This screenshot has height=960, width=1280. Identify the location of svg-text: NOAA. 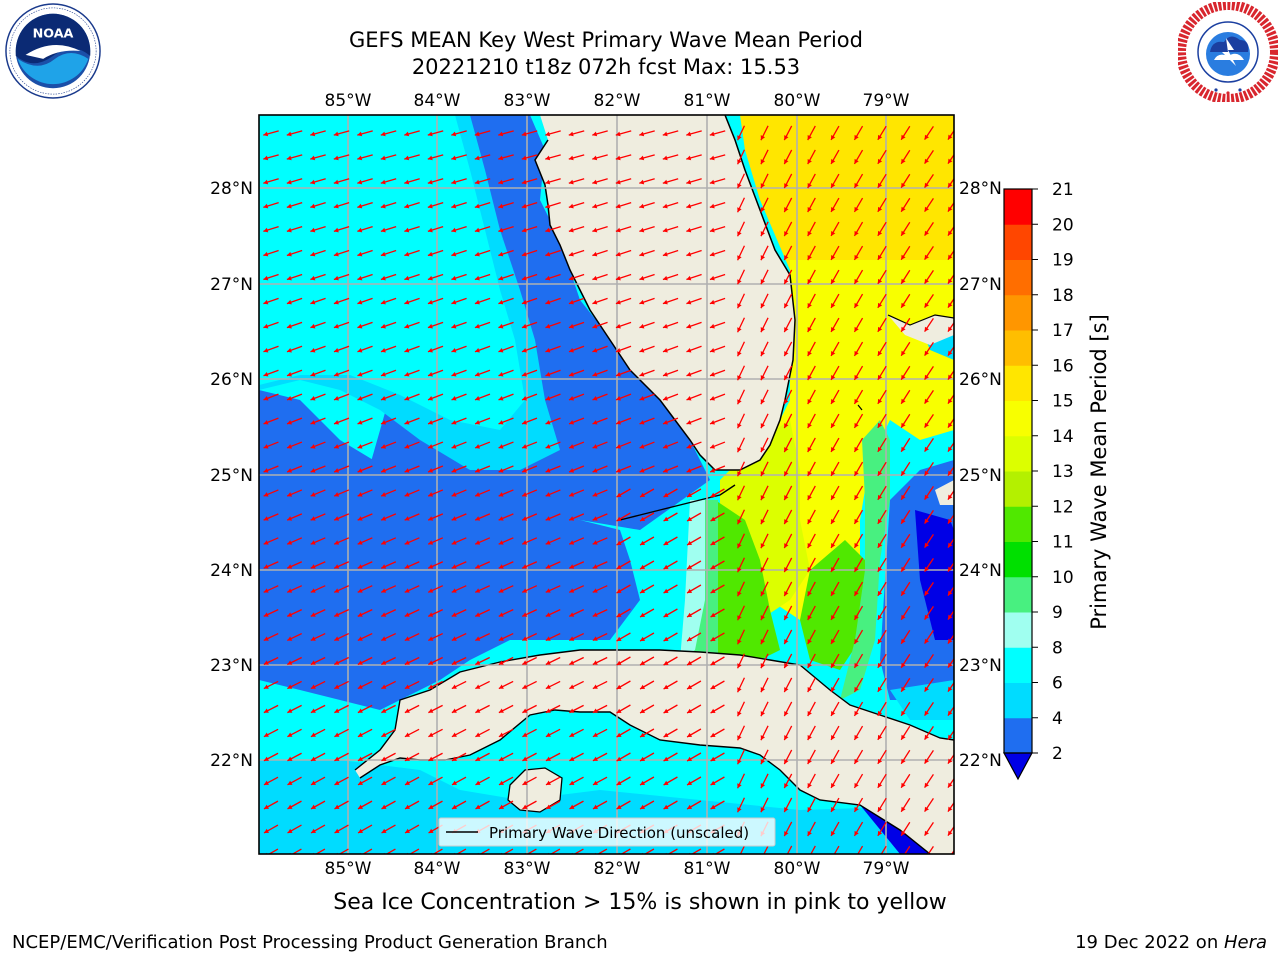
(53, 33).